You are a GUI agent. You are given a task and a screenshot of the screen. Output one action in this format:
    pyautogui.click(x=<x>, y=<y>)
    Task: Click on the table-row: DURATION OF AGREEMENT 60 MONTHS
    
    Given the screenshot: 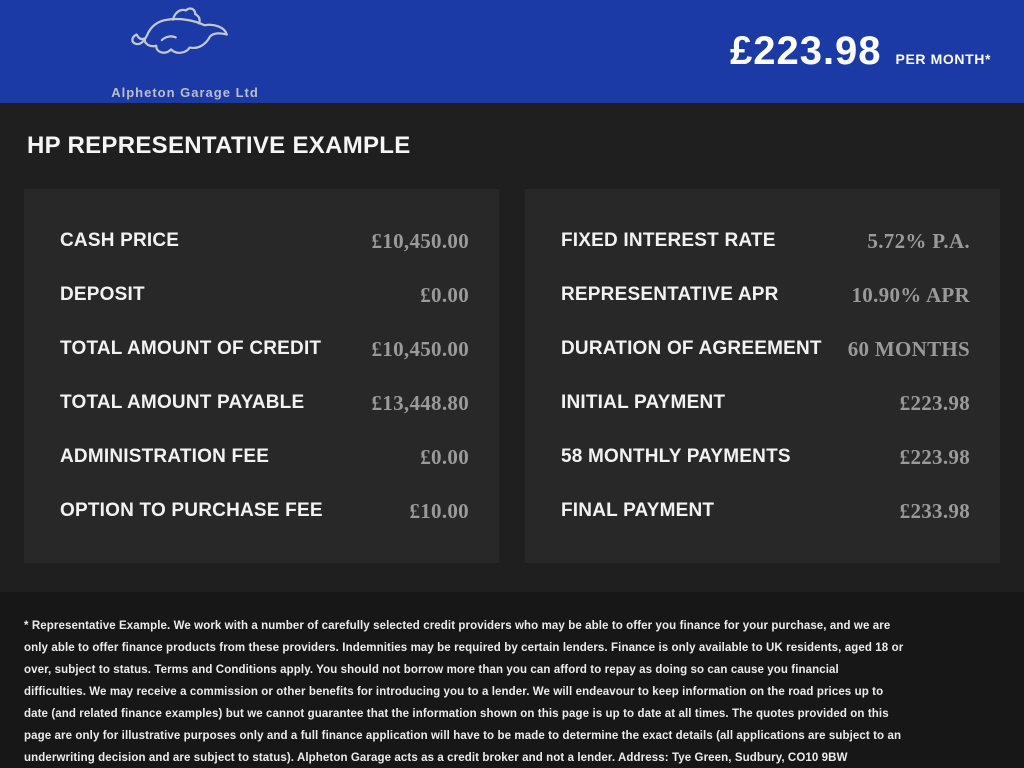 What is the action you would take?
    pyautogui.click(x=765, y=349)
    